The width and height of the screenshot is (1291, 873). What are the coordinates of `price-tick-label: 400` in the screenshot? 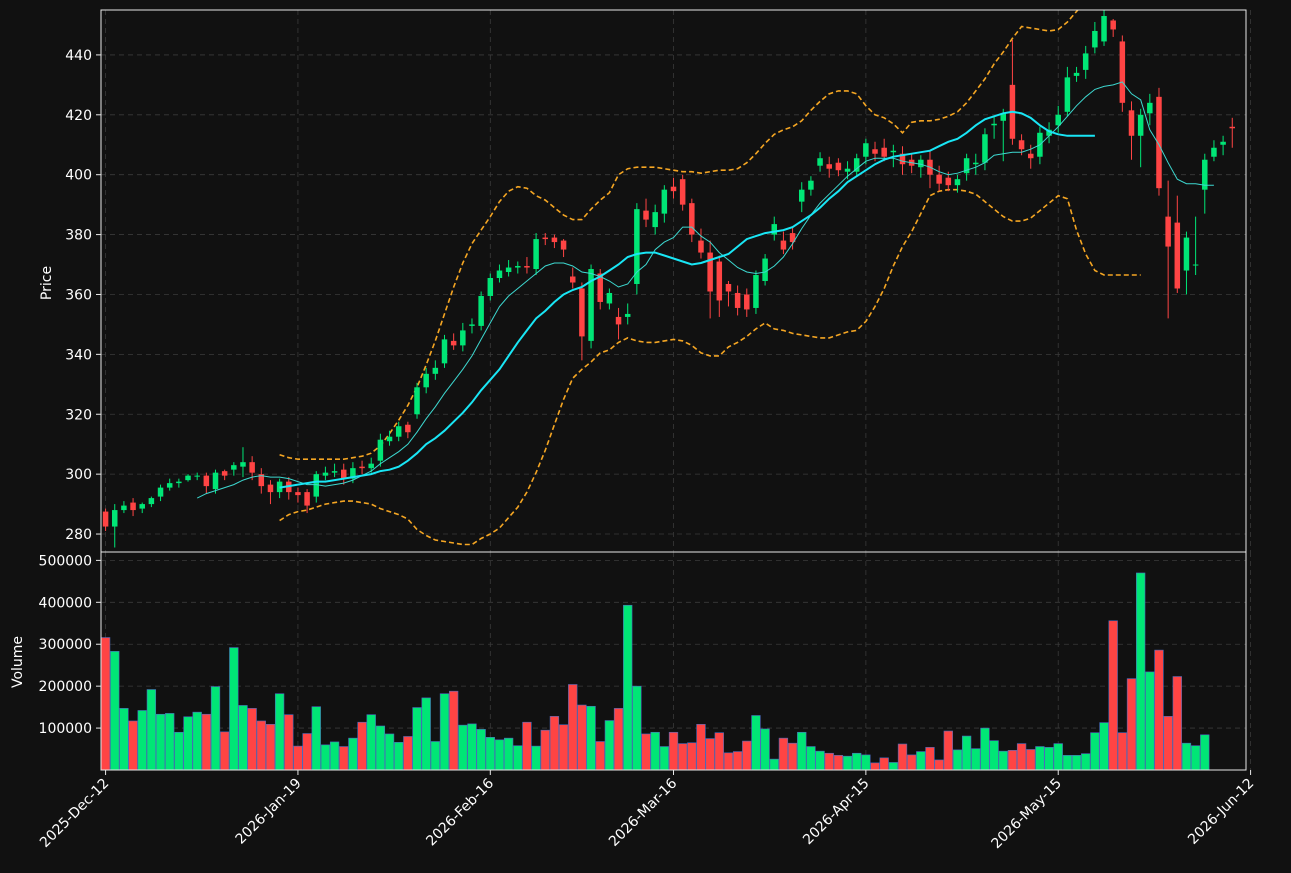 It's located at (78, 176).